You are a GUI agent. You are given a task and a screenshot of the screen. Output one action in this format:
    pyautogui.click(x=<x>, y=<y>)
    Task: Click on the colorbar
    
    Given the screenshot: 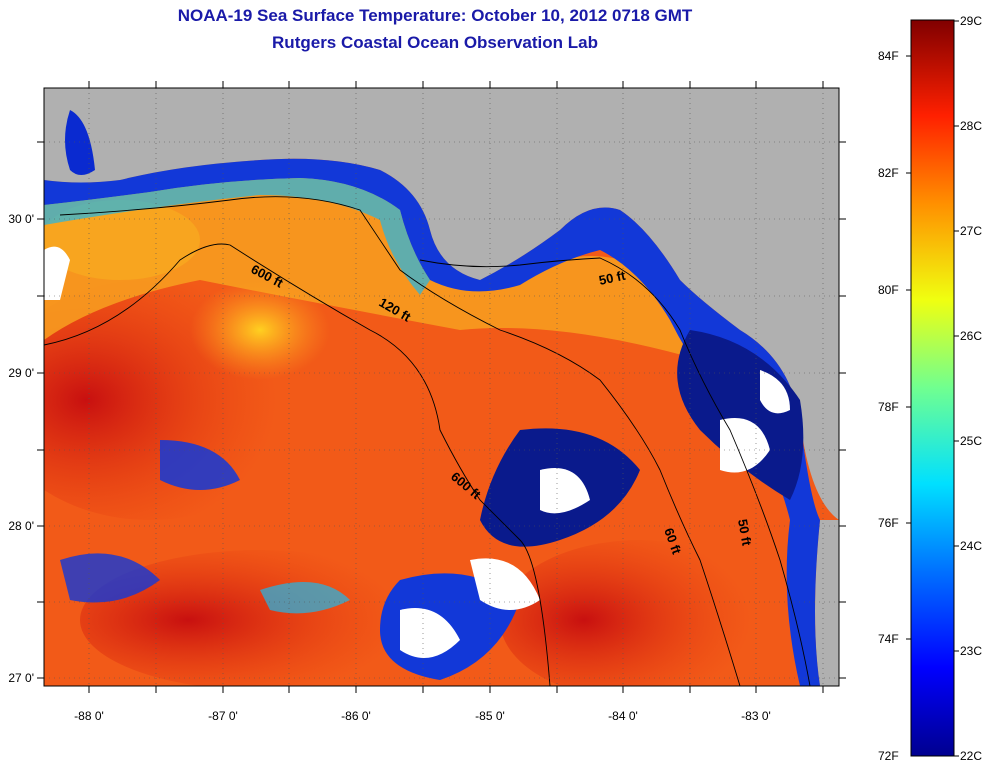 What is the action you would take?
    pyautogui.click(x=932, y=388)
    